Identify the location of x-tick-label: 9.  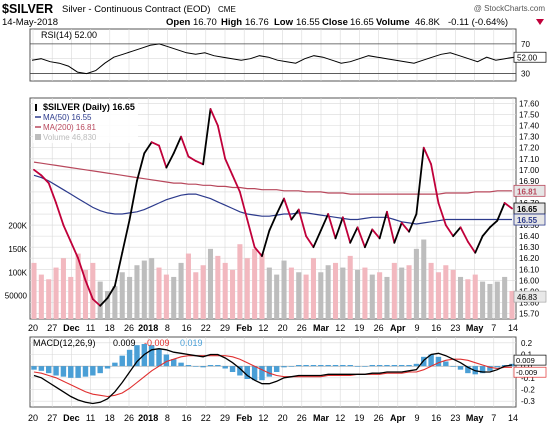
(416, 418).